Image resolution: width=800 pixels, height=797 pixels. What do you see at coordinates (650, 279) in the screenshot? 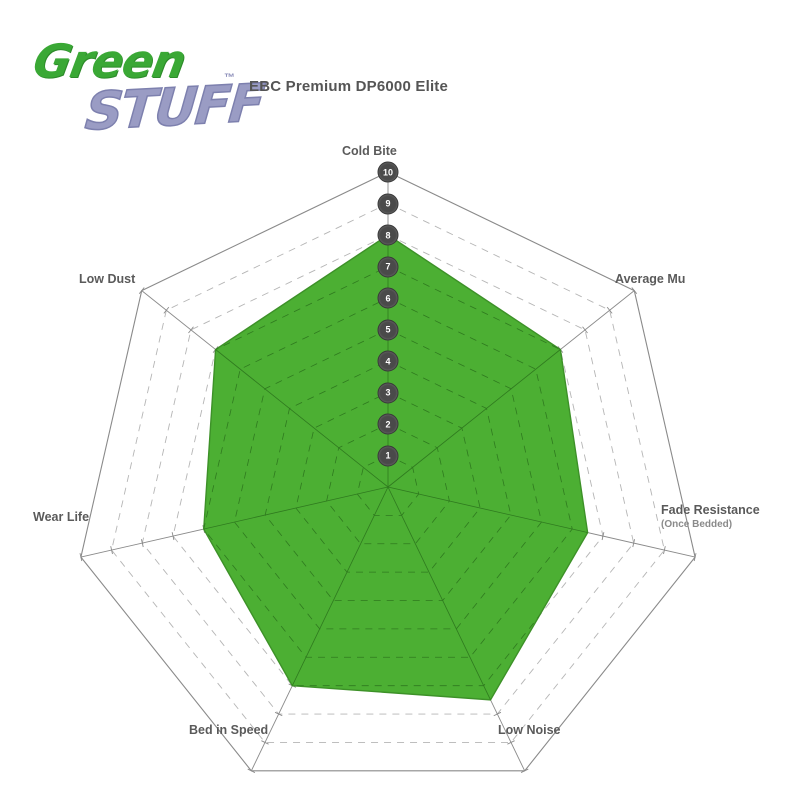
I see `axis-label-average-mu: Average Mu` at bounding box center [650, 279].